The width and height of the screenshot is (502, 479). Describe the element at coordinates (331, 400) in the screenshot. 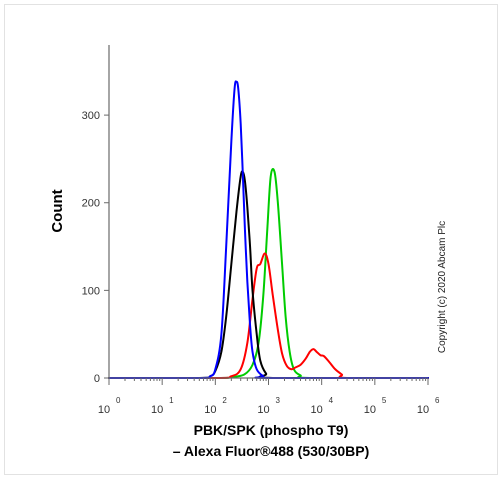

I see `x-tick-label-exponent: 4` at that location.